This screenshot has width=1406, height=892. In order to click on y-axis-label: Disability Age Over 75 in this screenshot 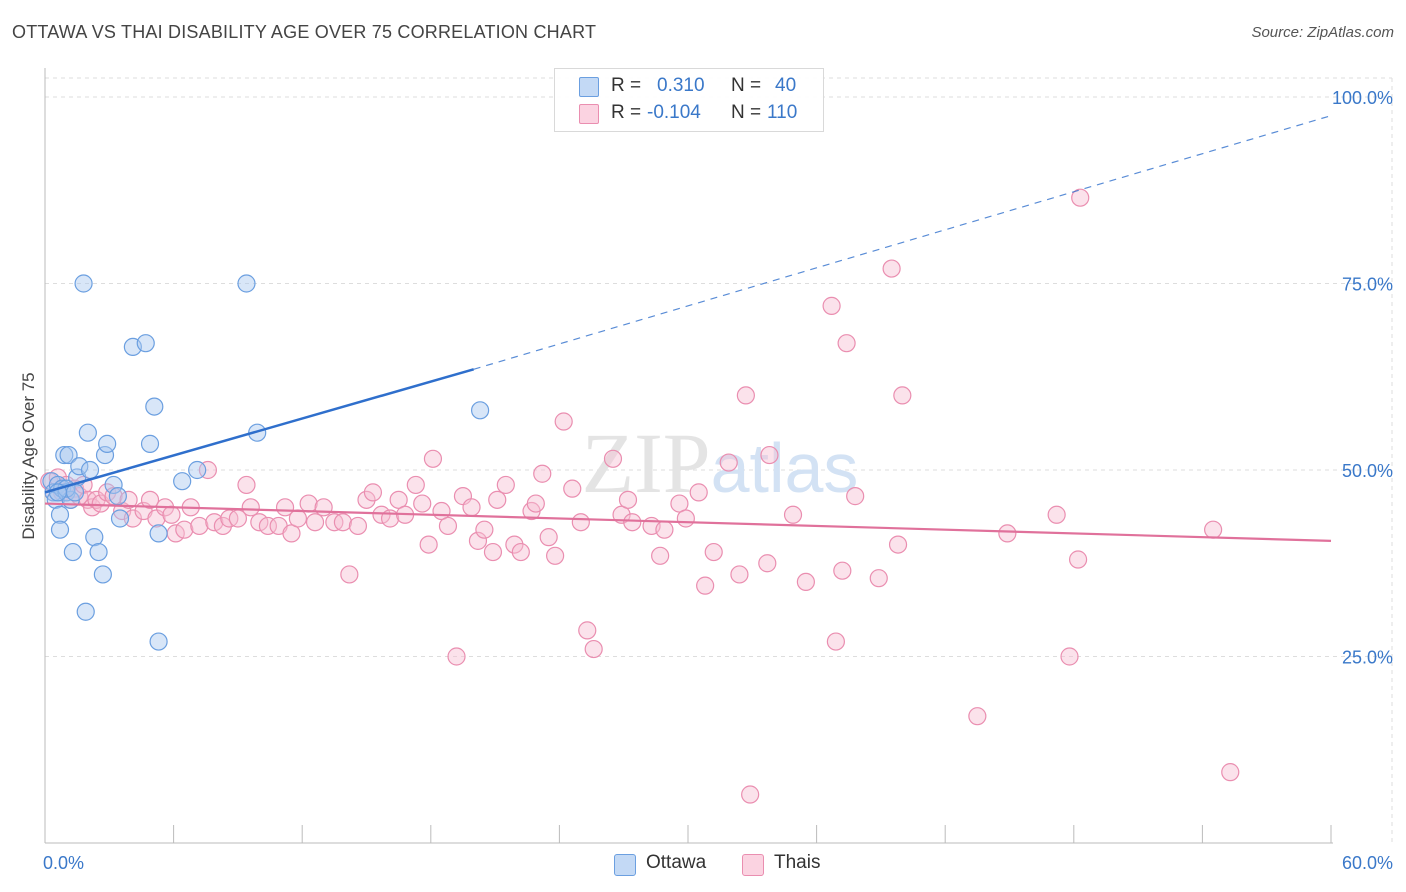, I will do `click(28, 455)`.